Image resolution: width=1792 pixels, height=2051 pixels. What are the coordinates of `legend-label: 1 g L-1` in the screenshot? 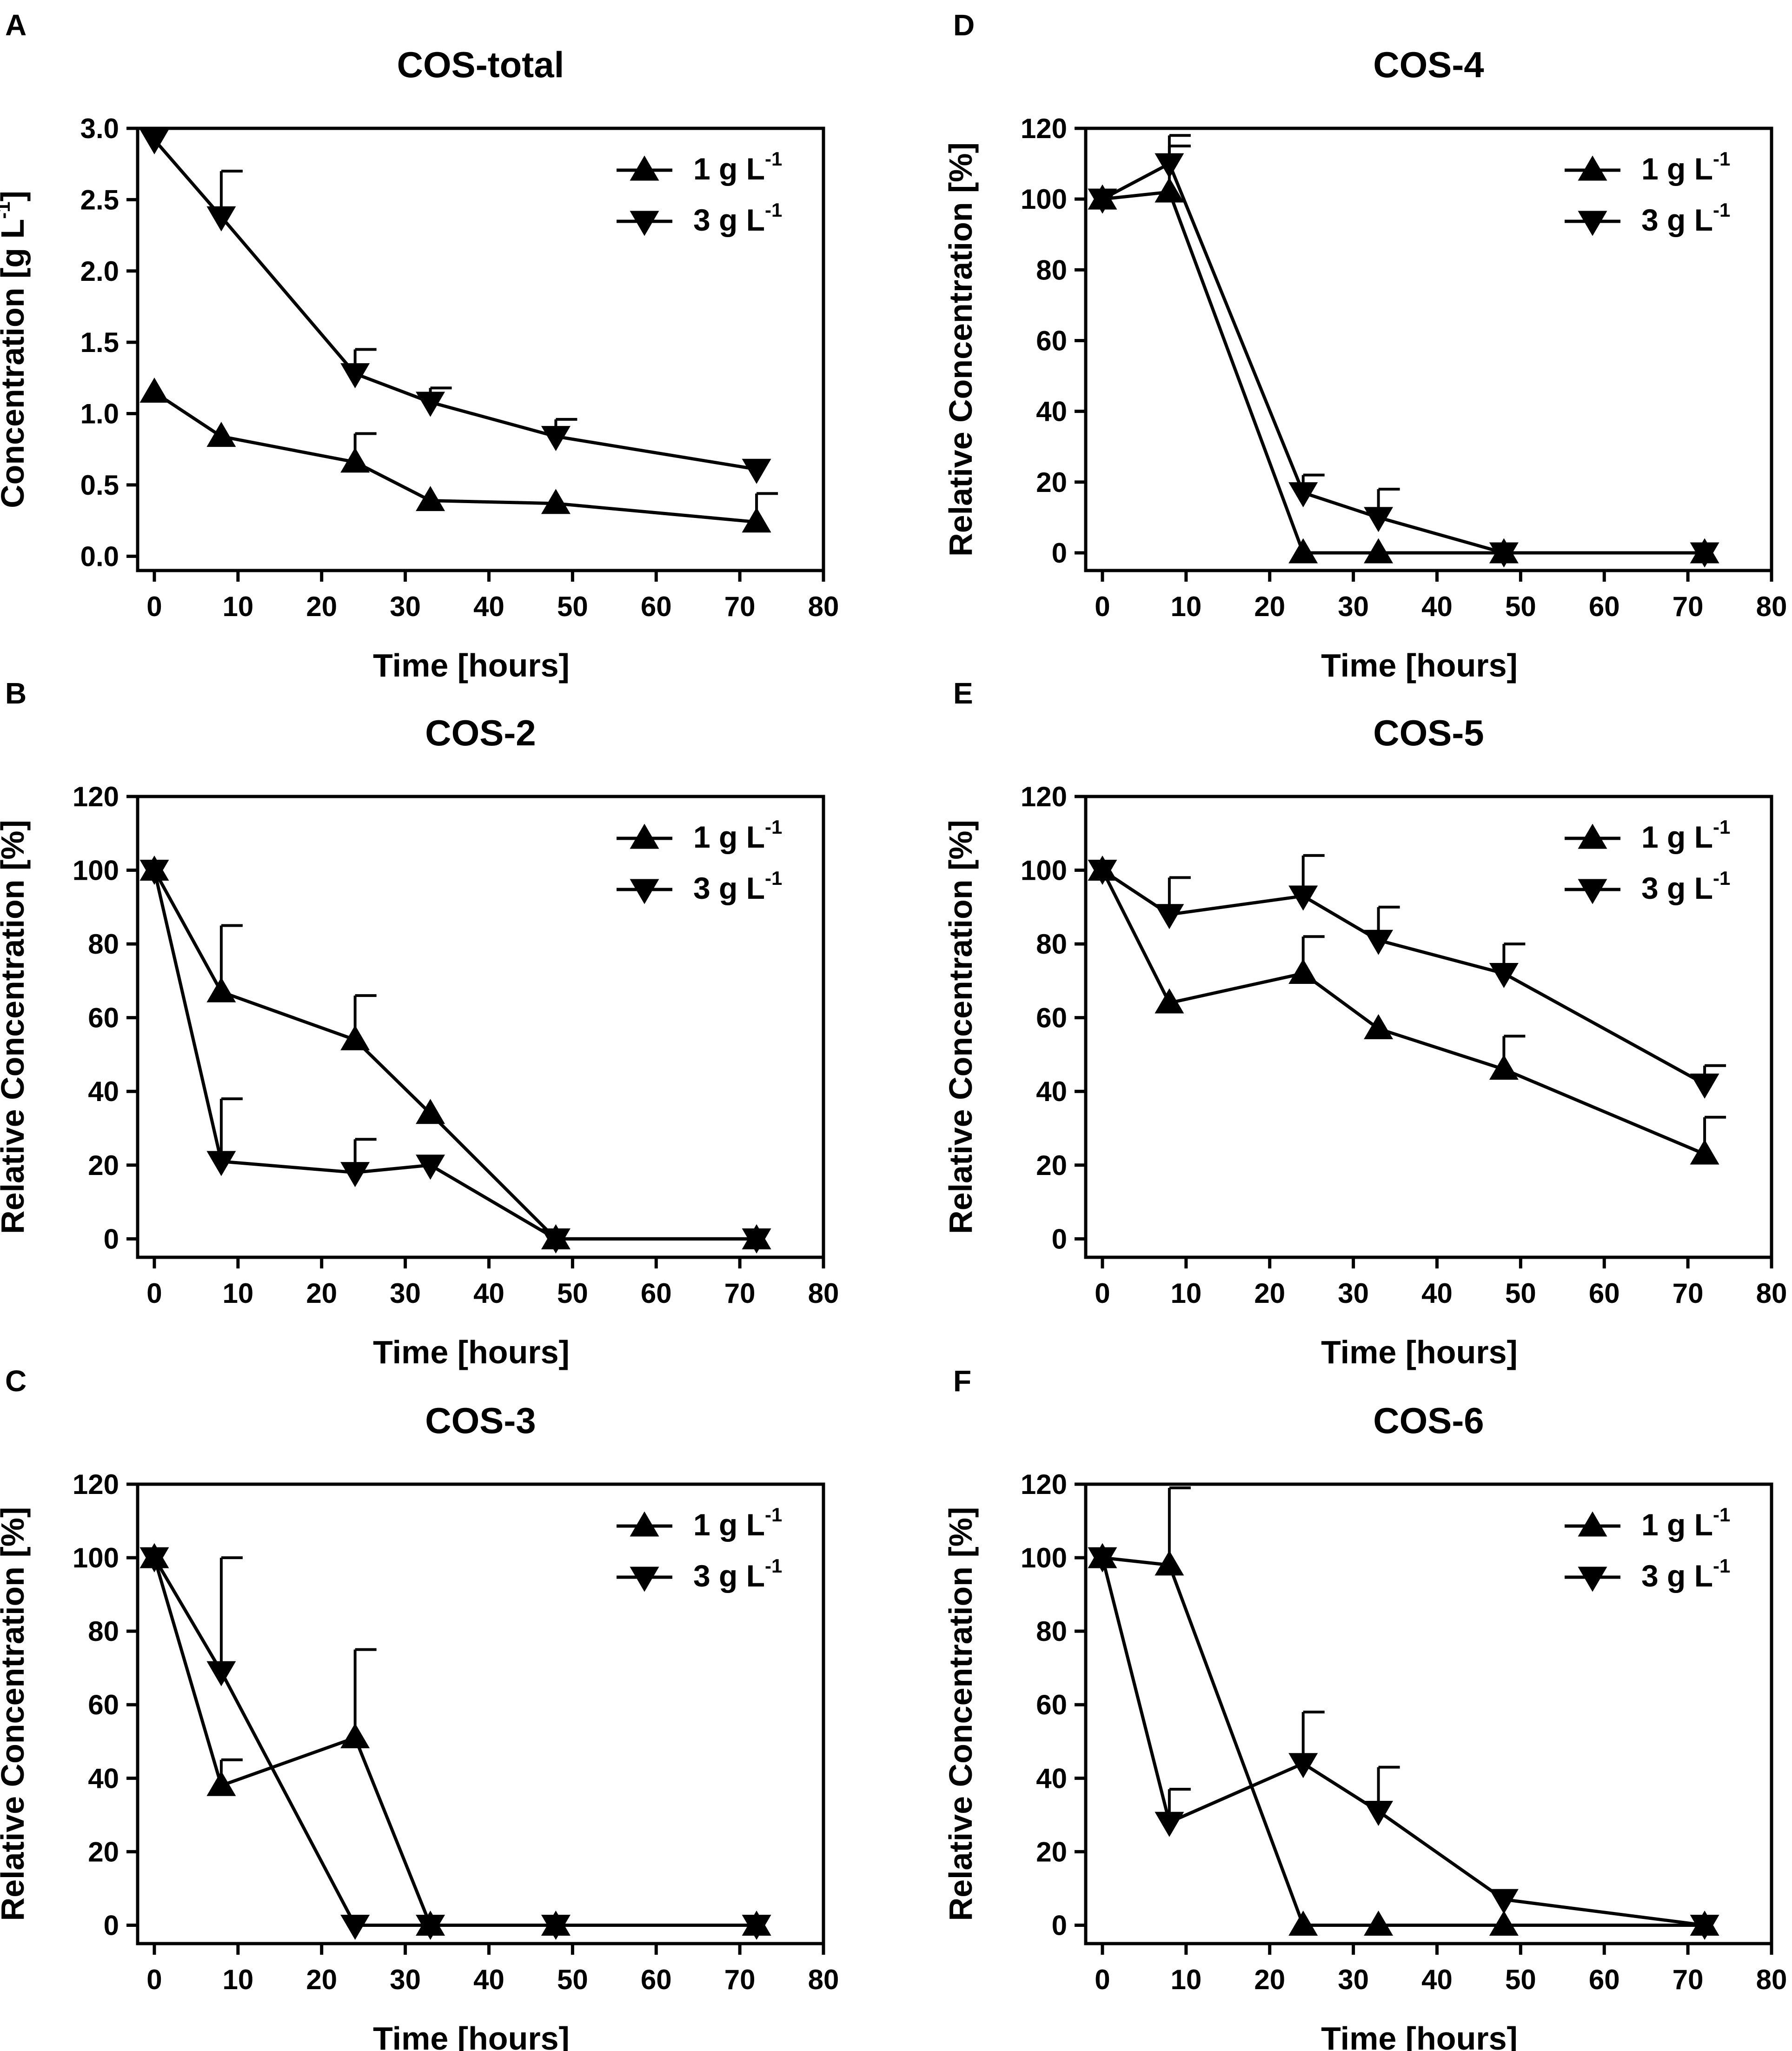 It's located at (1685, 1523).